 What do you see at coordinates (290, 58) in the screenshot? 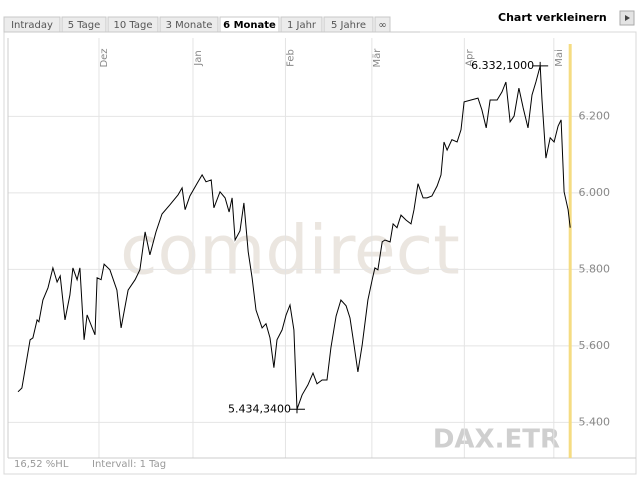
I see `x-tick-label: Feb` at bounding box center [290, 58].